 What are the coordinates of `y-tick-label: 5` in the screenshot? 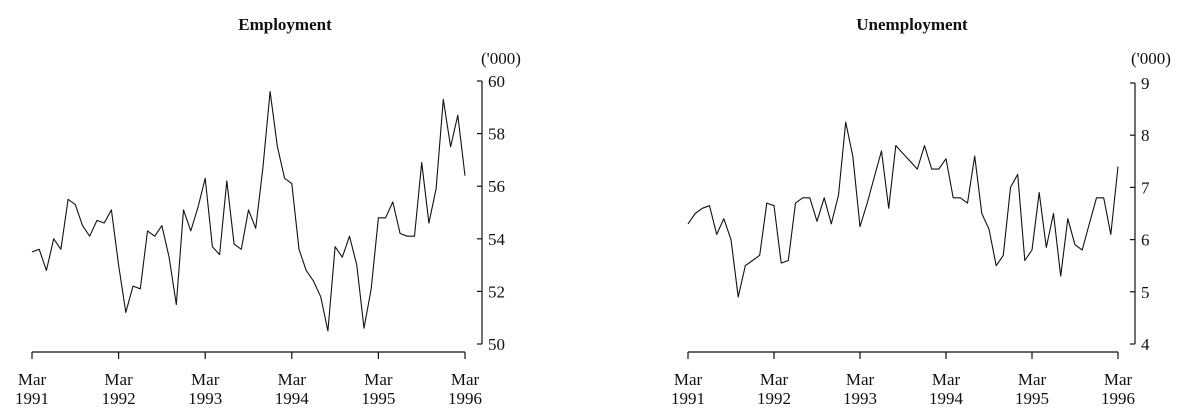 It's located at (1145, 292).